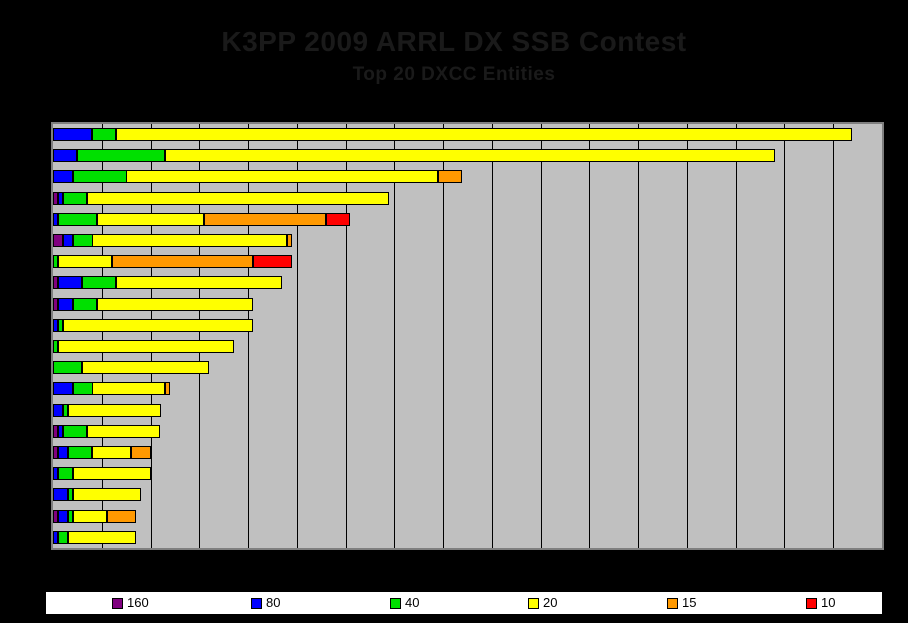  I want to click on legend-item-40: 40, so click(404, 603).